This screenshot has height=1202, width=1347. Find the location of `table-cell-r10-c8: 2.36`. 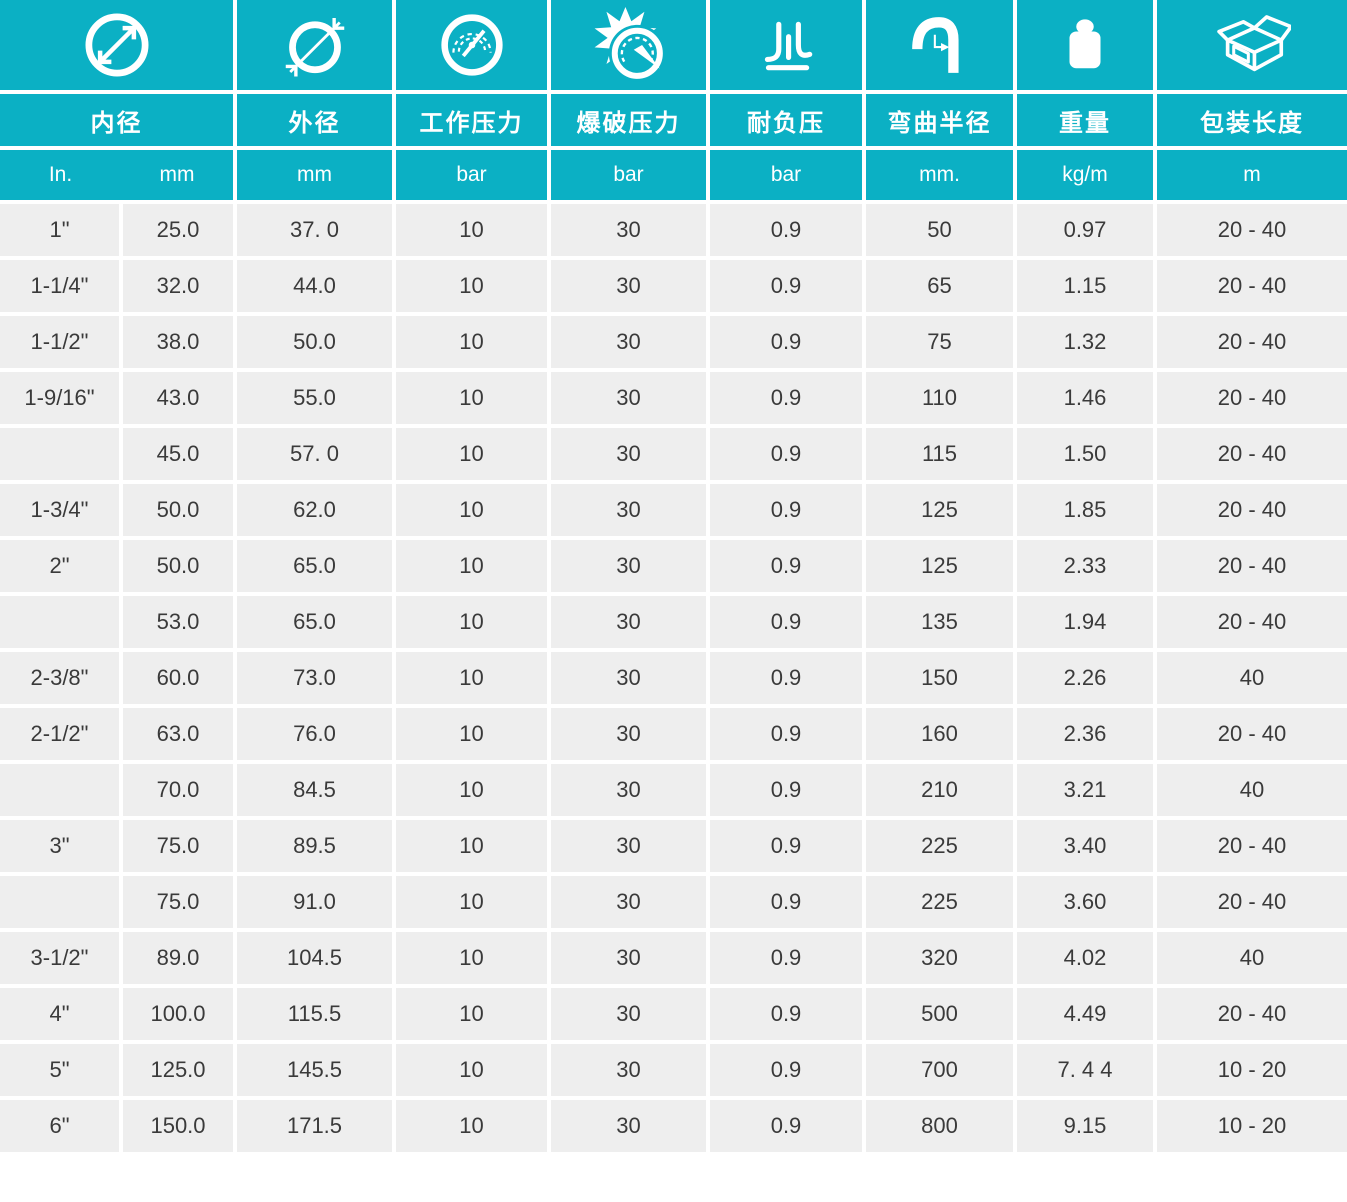

table-cell-r10-c8: 2.36 is located at coordinates (1085, 734).